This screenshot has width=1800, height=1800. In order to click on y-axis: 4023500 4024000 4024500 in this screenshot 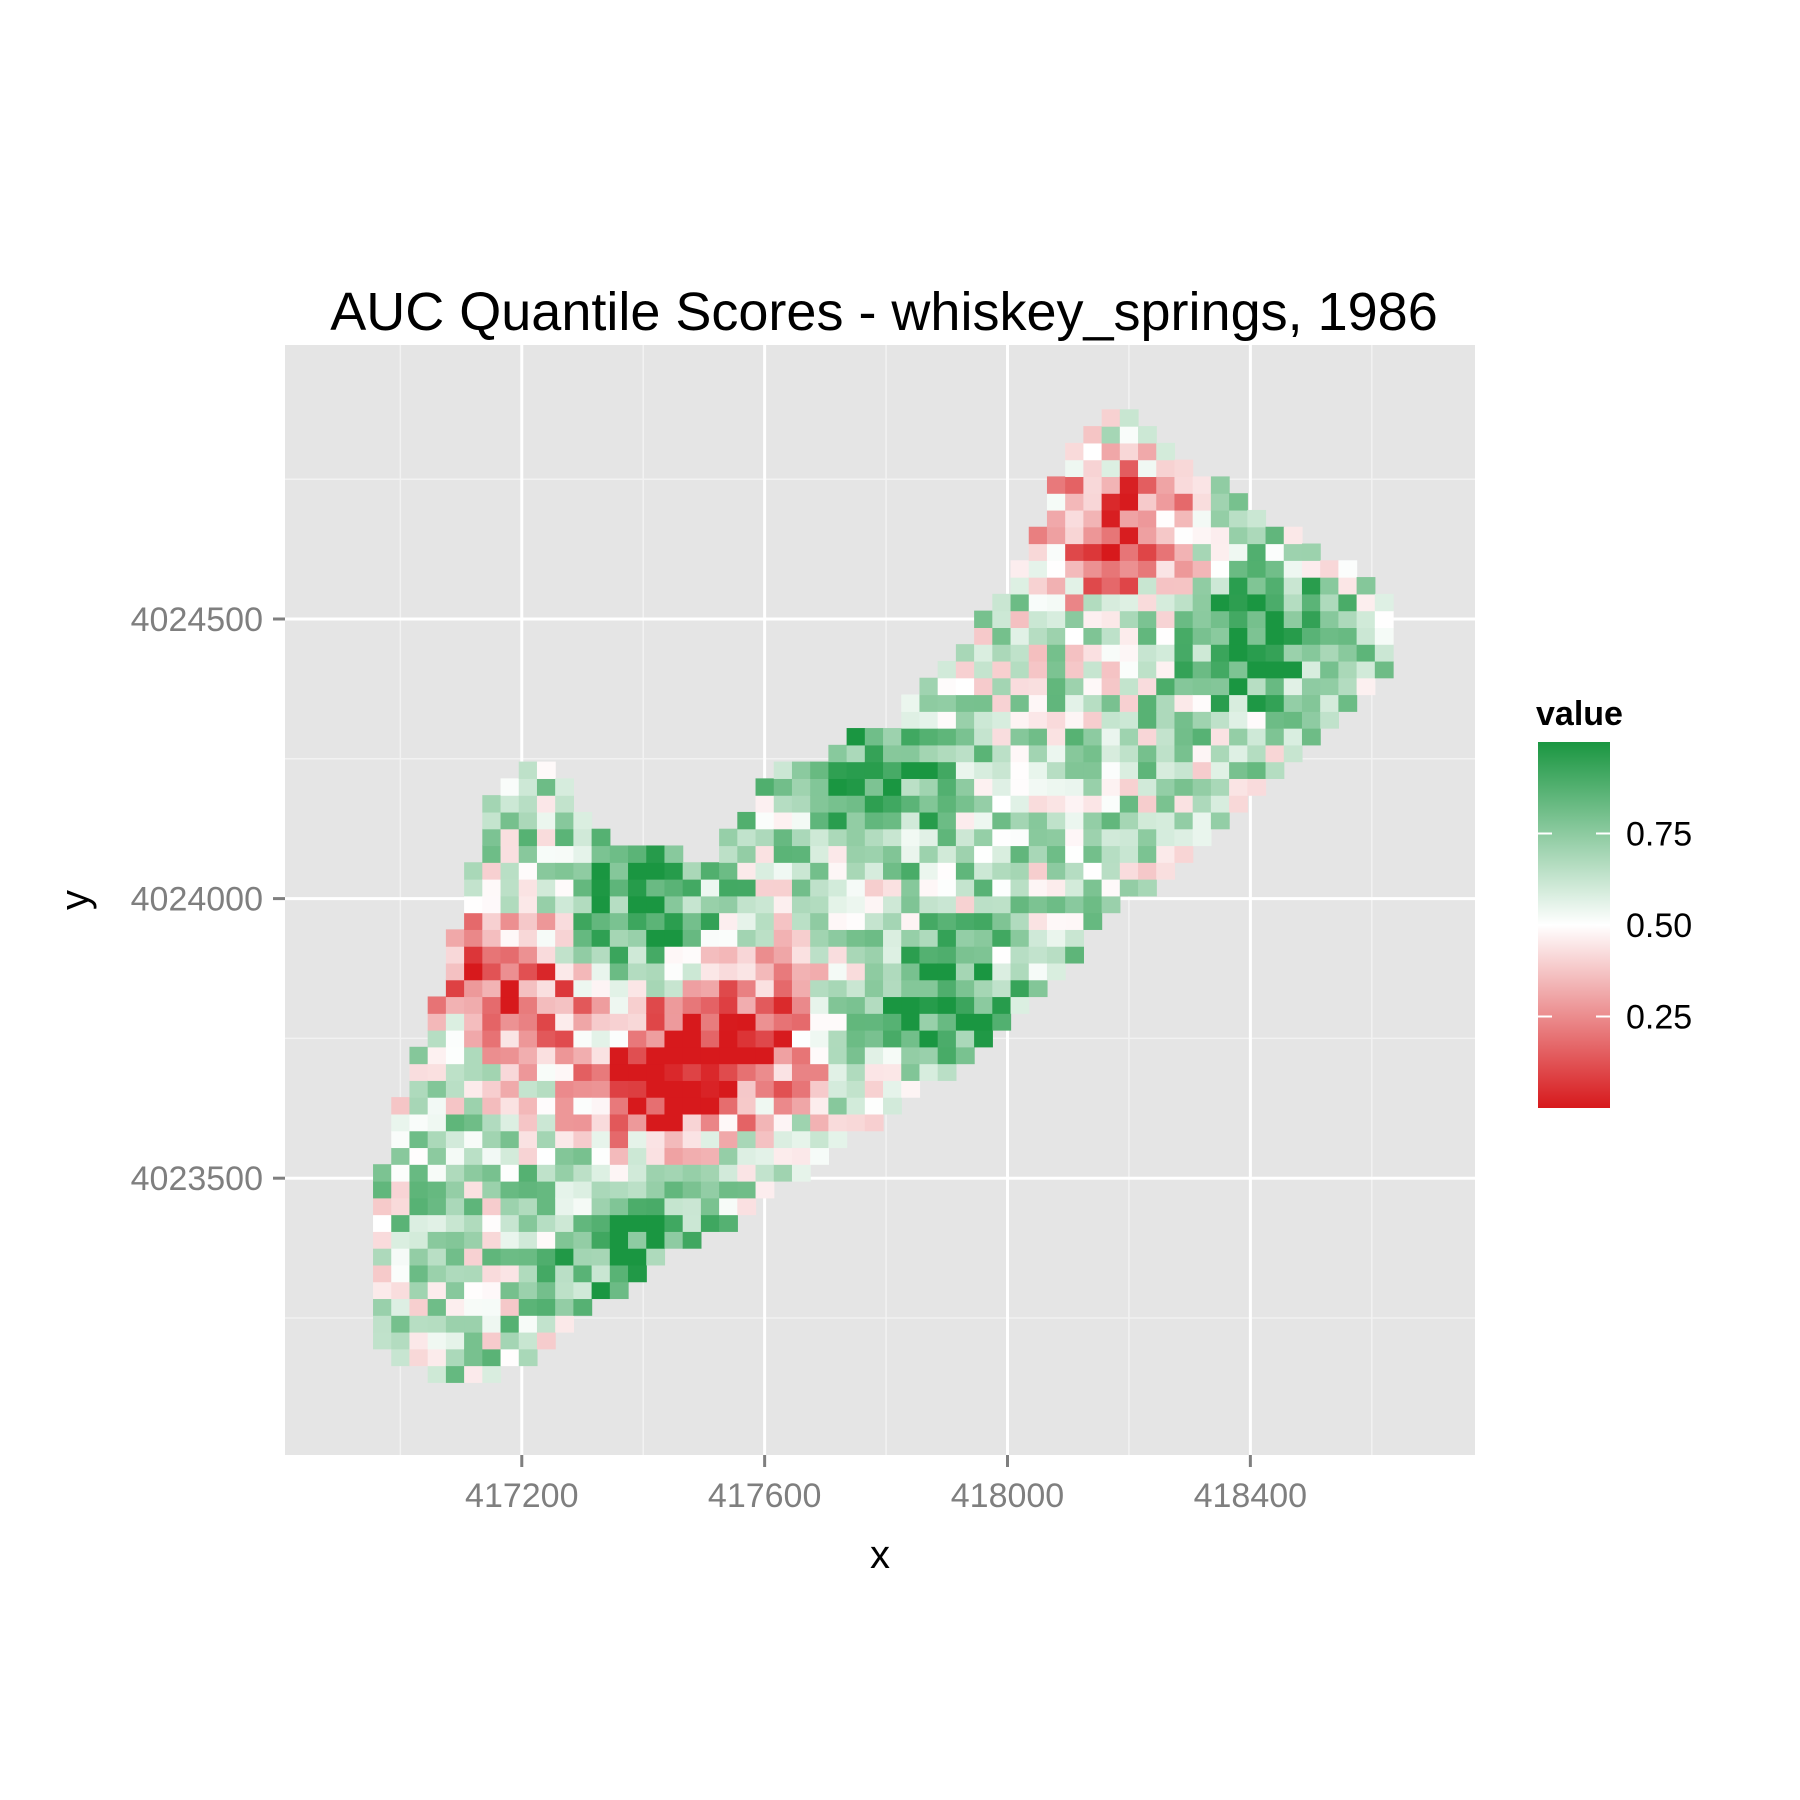, I will do `click(208, 899)`.